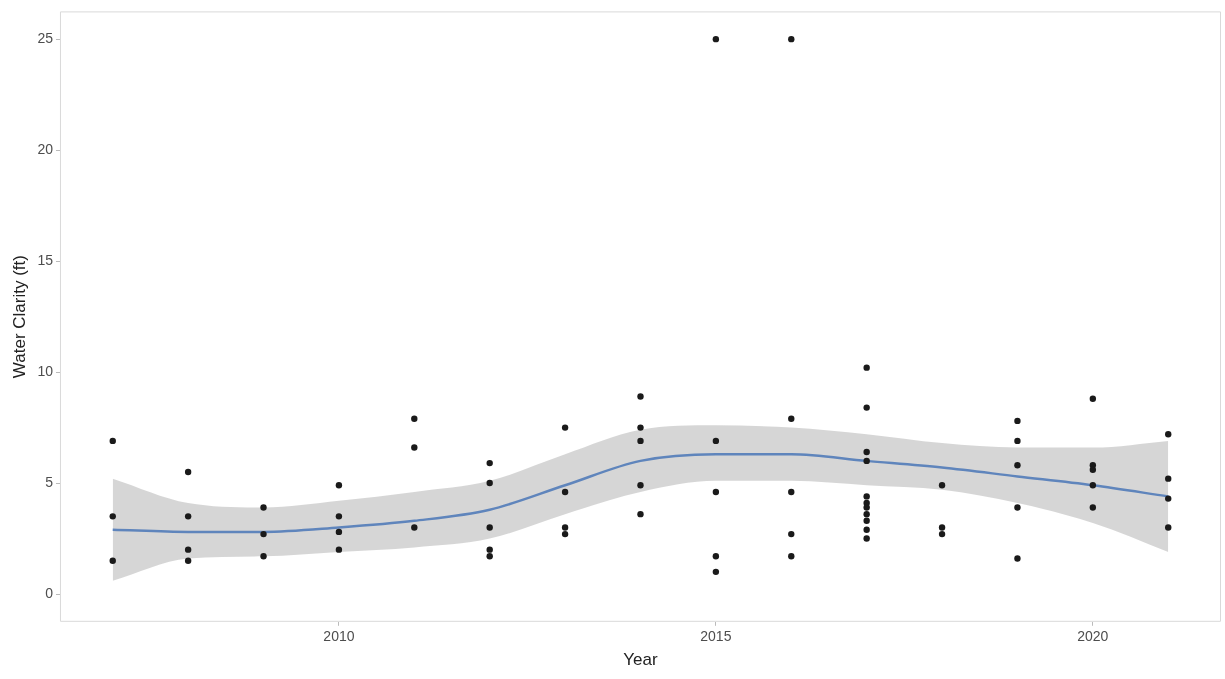 The height and width of the screenshot is (679, 1225). What do you see at coordinates (716, 636) in the screenshot?
I see `x-tick-label: 2015` at bounding box center [716, 636].